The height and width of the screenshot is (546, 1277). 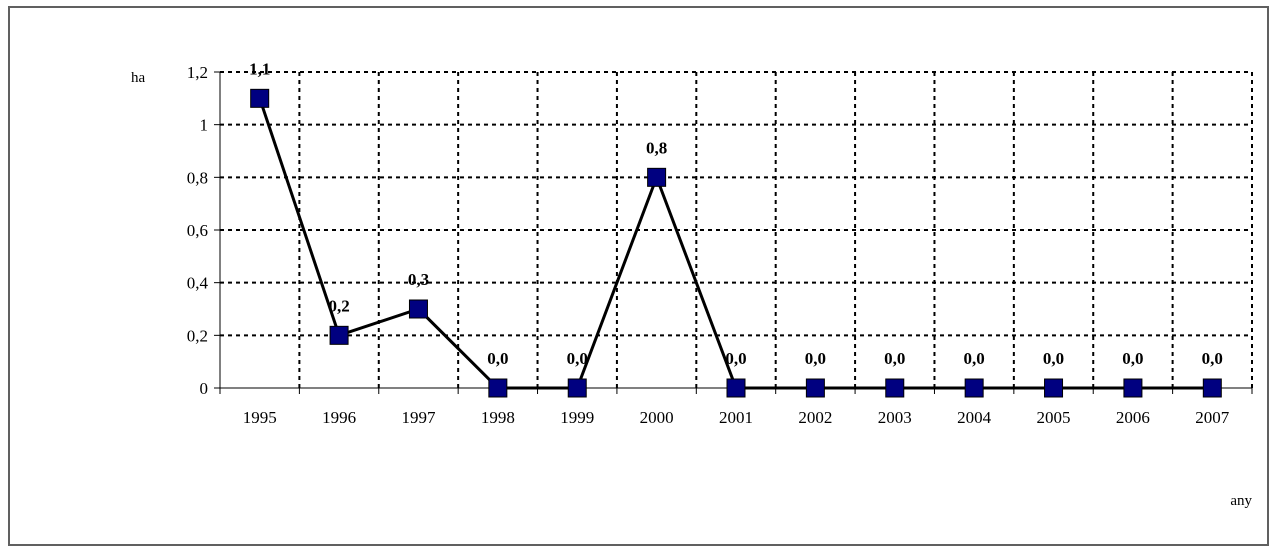 What do you see at coordinates (260, 417) in the screenshot?
I see `x-tick-label: 1995` at bounding box center [260, 417].